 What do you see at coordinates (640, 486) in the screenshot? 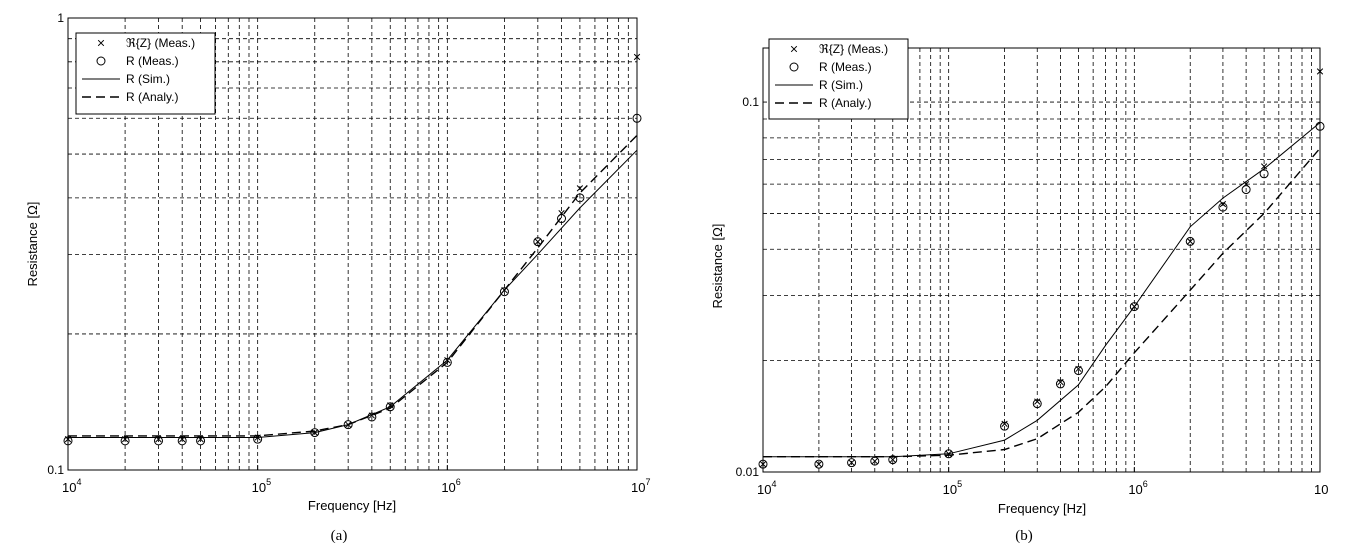
I see `x-tick-label: 10⁷` at bounding box center [640, 486].